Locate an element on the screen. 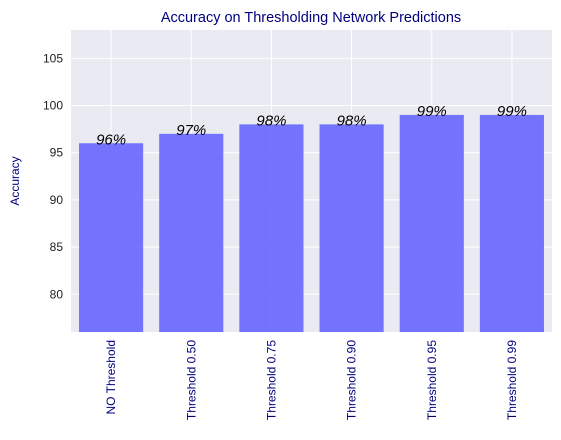  x-tick-label: Threshold 0.95 is located at coordinates (432, 380).